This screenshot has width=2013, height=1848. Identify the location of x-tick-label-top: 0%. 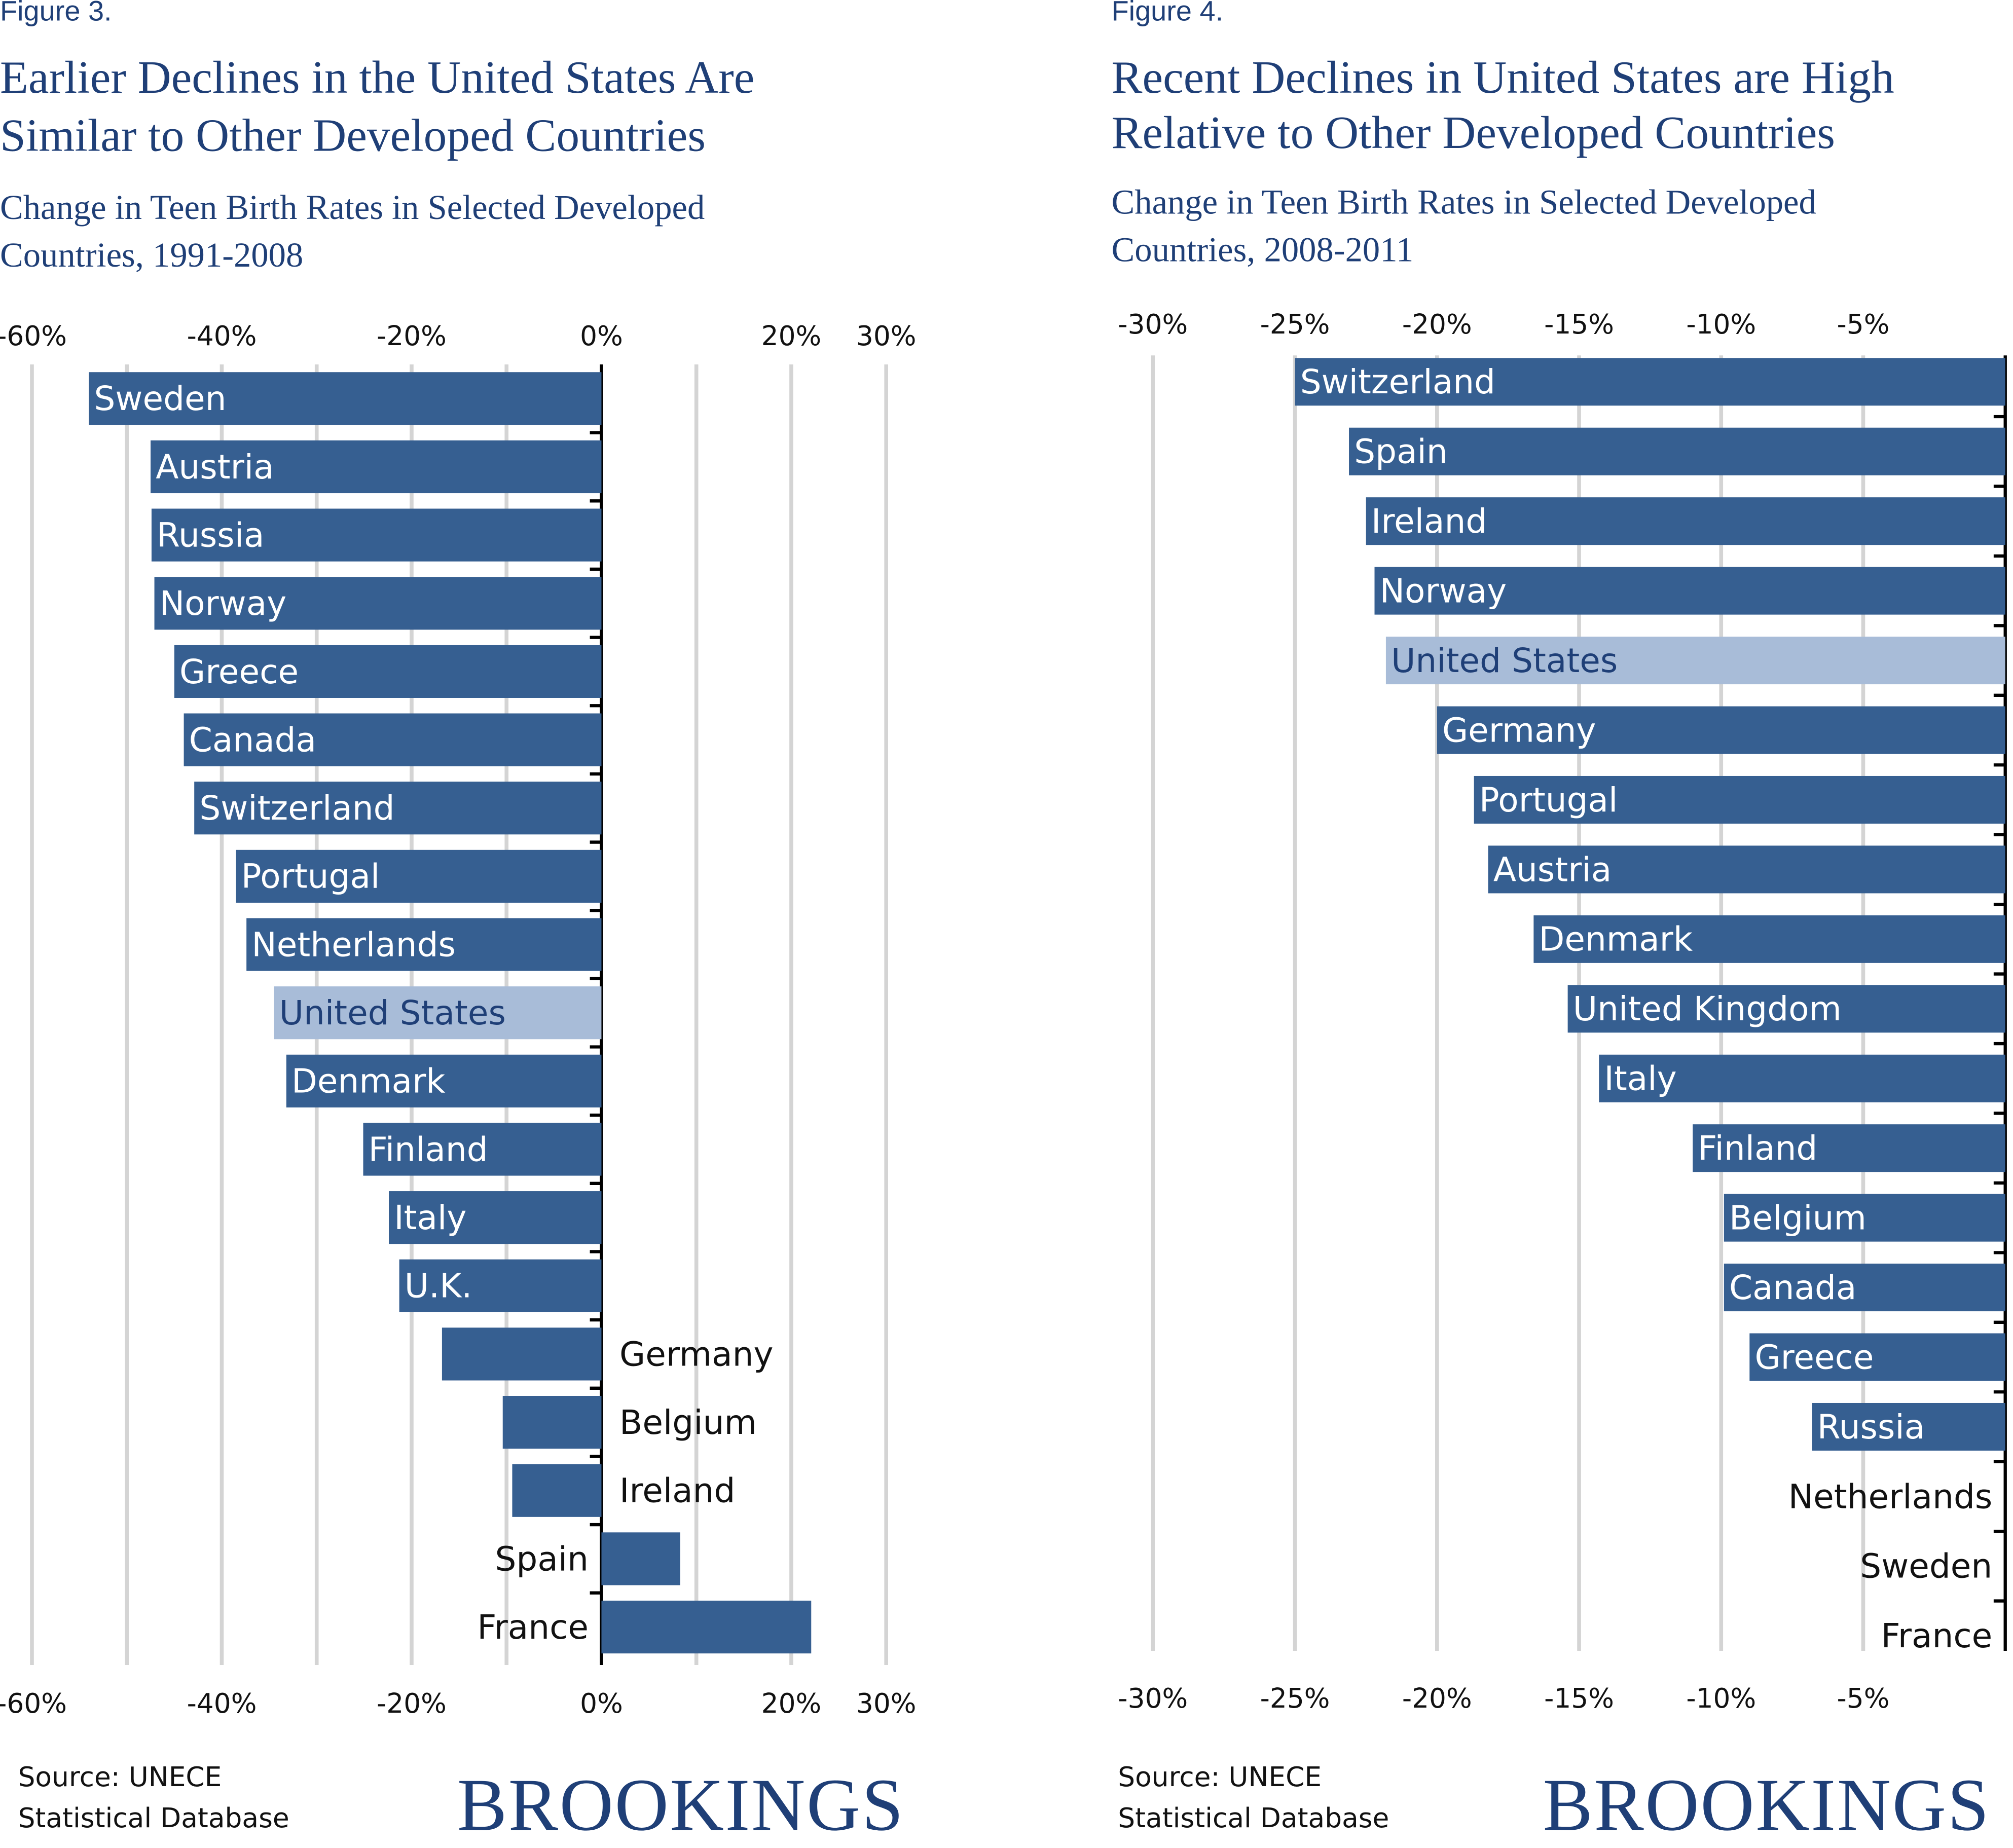
(601, 336).